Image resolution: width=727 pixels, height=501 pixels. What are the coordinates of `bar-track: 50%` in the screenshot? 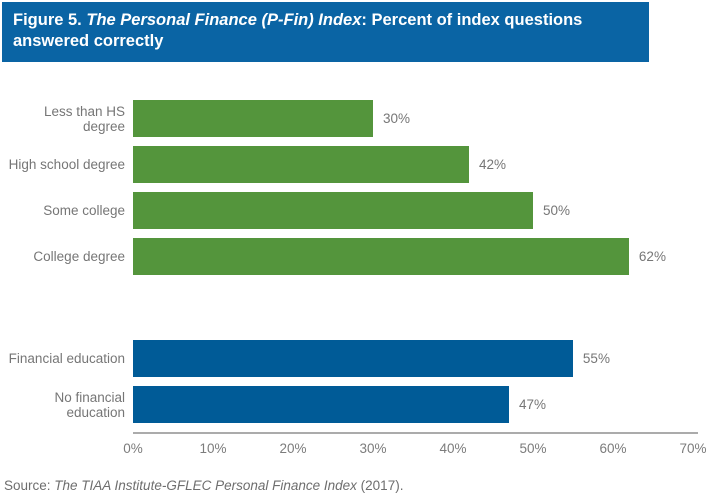 It's located at (415, 210).